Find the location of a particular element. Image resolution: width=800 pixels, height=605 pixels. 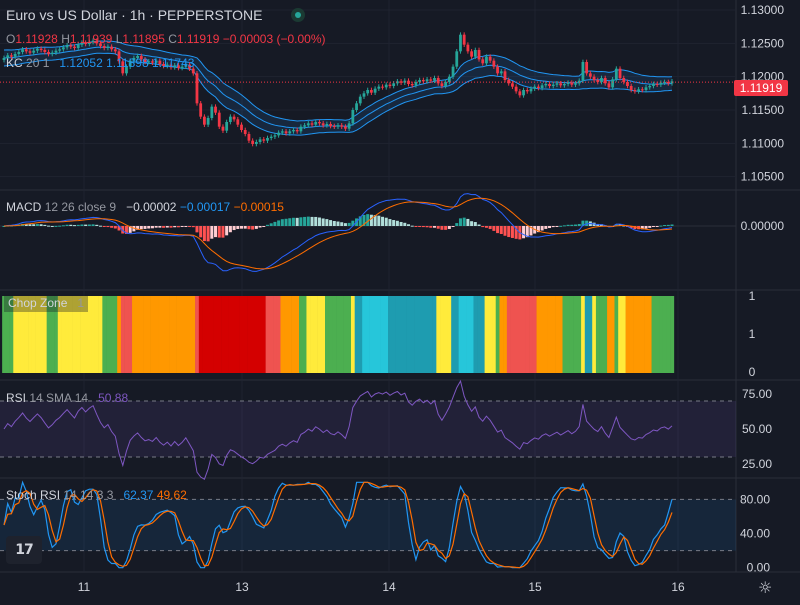

high-value: 1.11939 is located at coordinates (91, 39).